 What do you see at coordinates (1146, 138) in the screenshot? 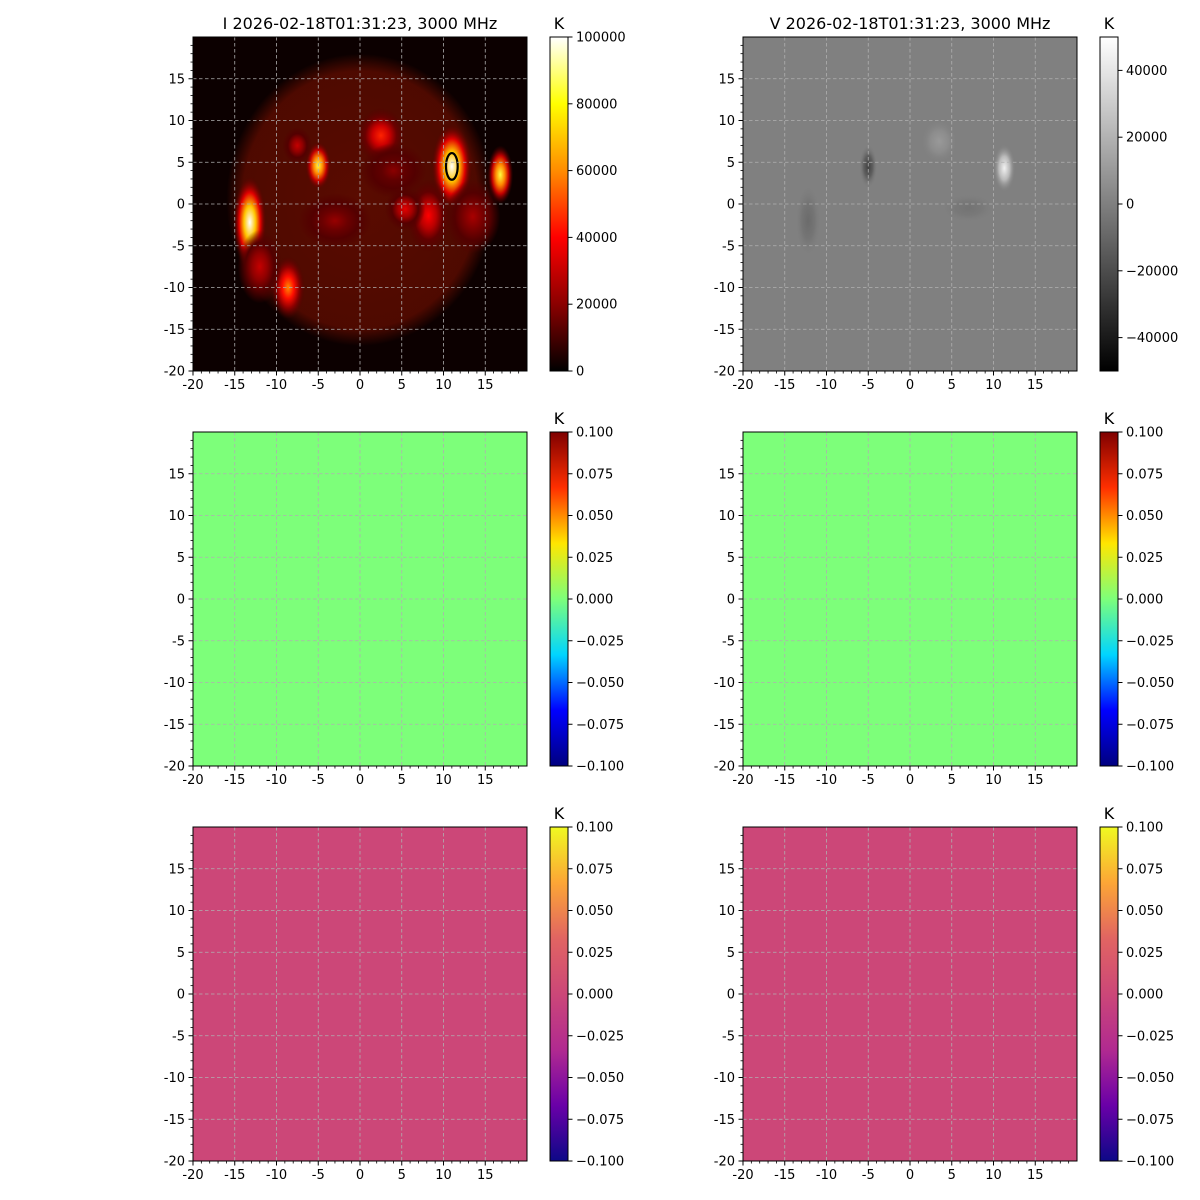
I see `colorbar-tick-label: 20000` at bounding box center [1146, 138].